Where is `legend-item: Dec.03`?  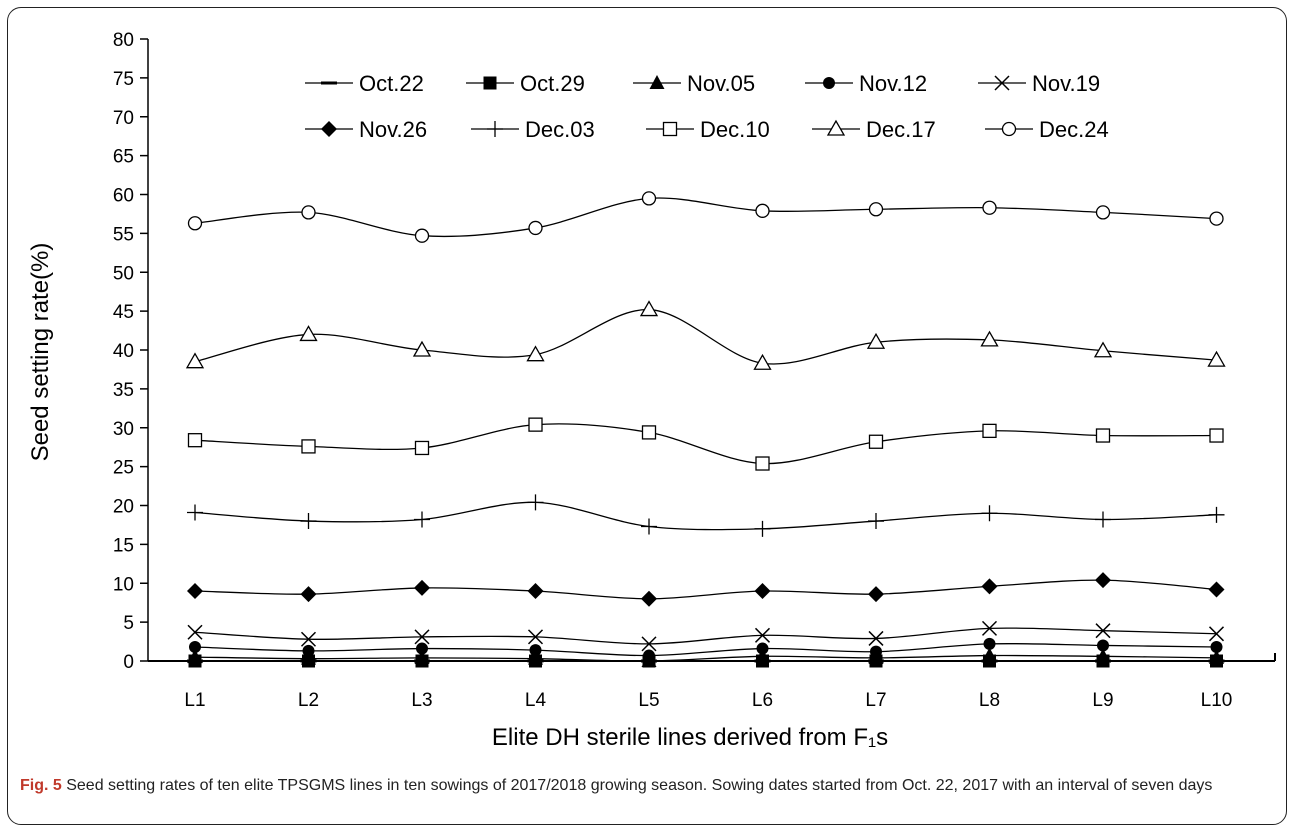 legend-item: Dec.03 is located at coordinates (533, 129).